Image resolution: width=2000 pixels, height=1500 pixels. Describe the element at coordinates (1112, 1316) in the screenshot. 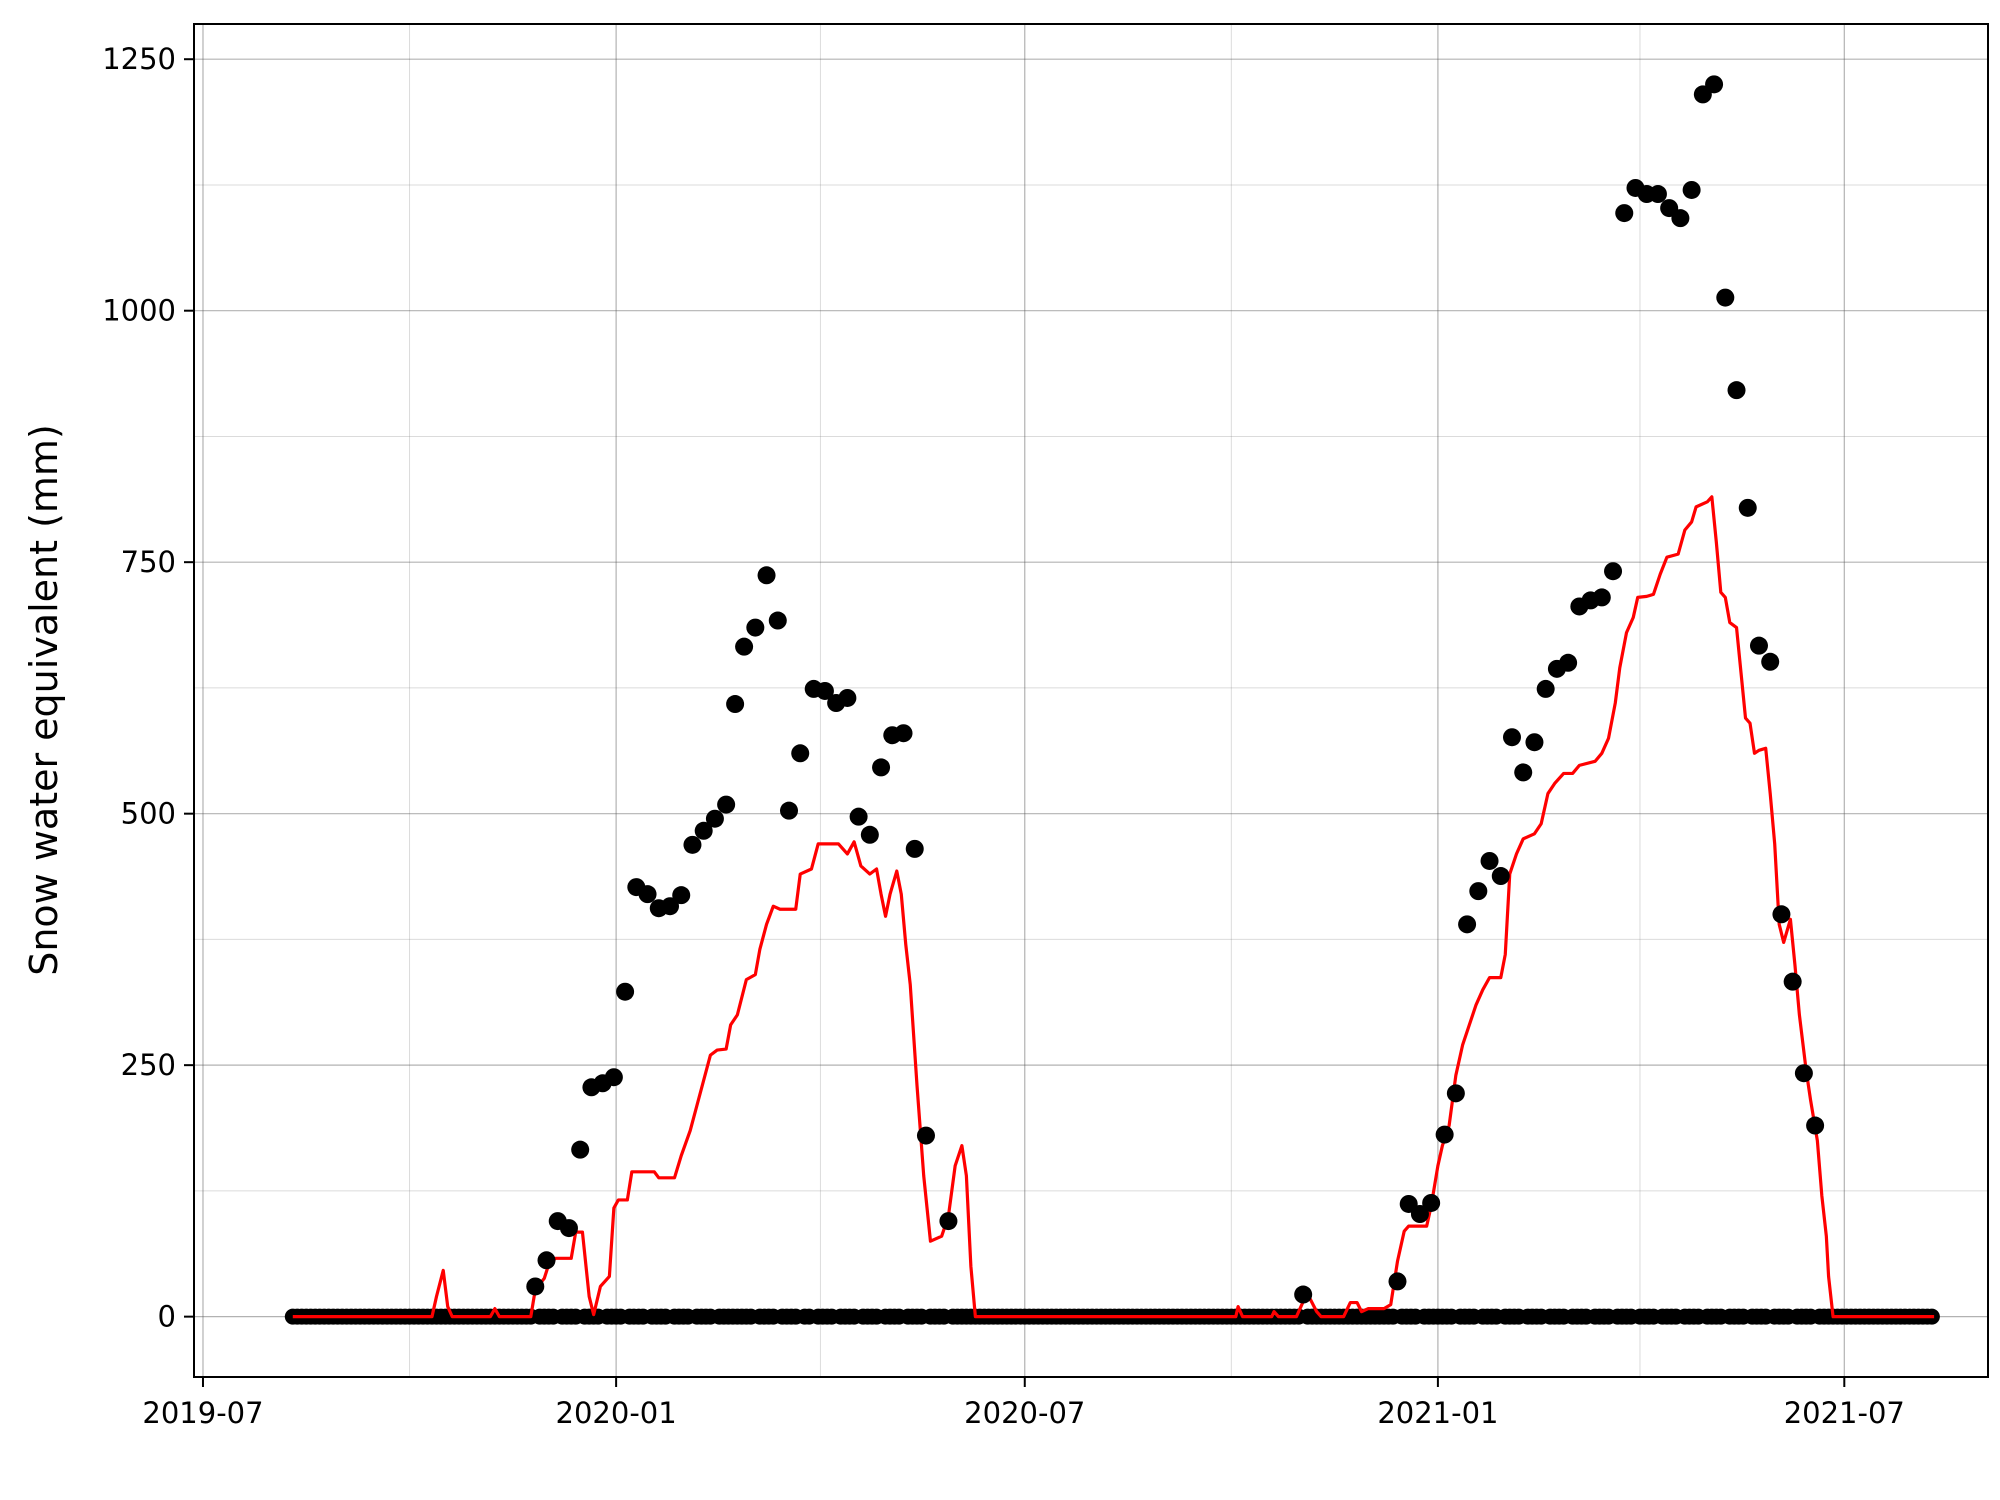

I see `observed-zero-points` at that location.